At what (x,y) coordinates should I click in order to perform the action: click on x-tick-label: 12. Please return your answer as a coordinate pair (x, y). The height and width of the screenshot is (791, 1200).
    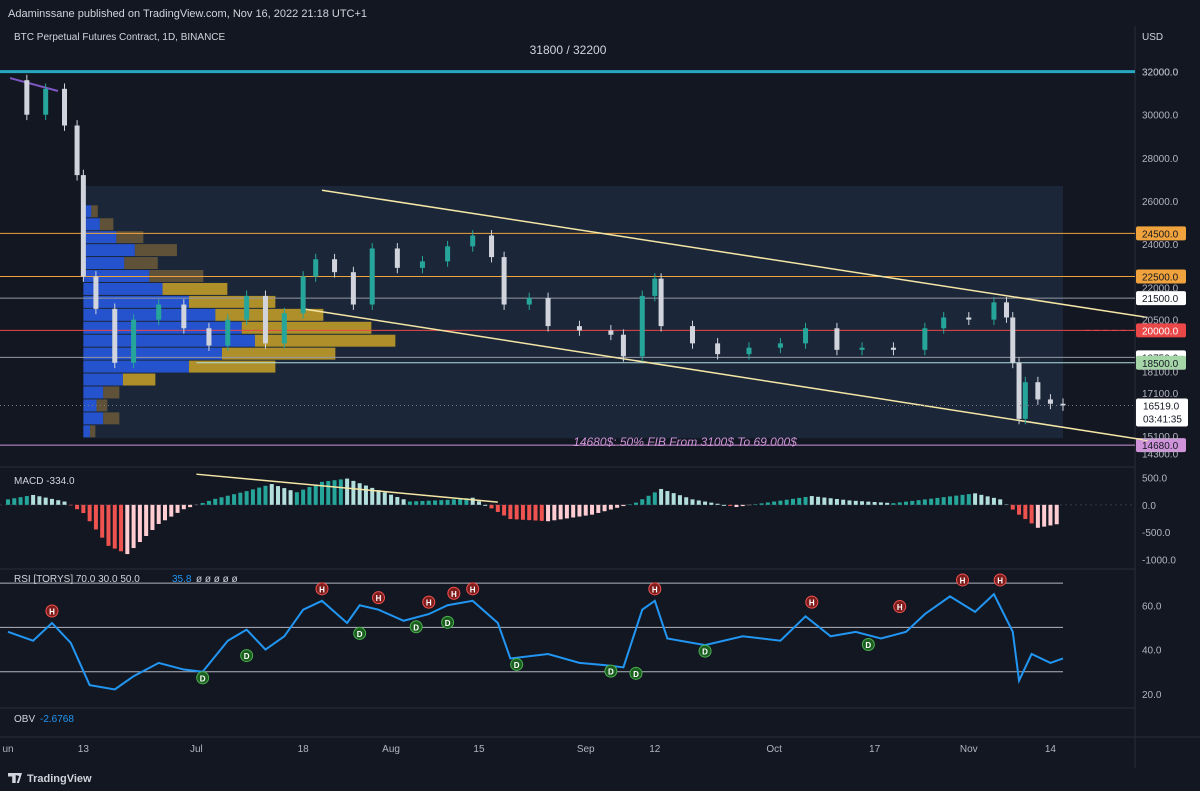
    Looking at the image, I should click on (655, 749).